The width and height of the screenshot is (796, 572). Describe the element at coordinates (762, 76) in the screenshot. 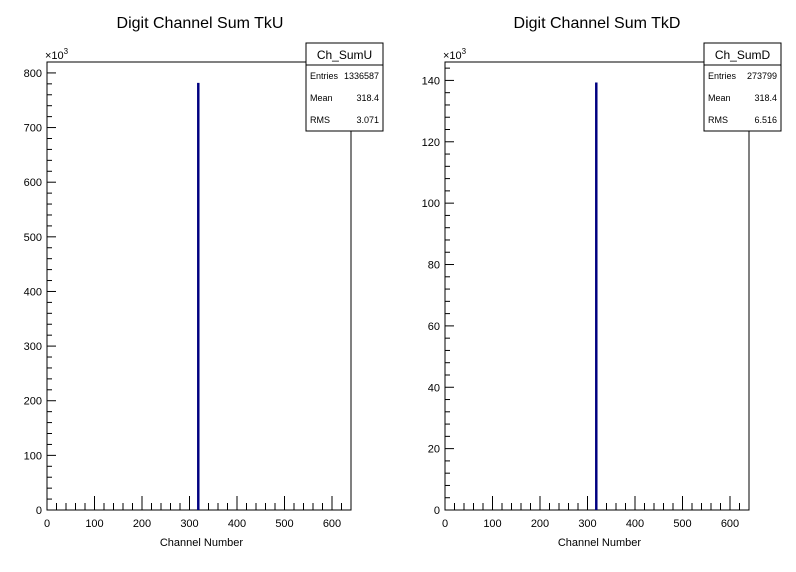

I see `stats-row-value: 273799` at that location.